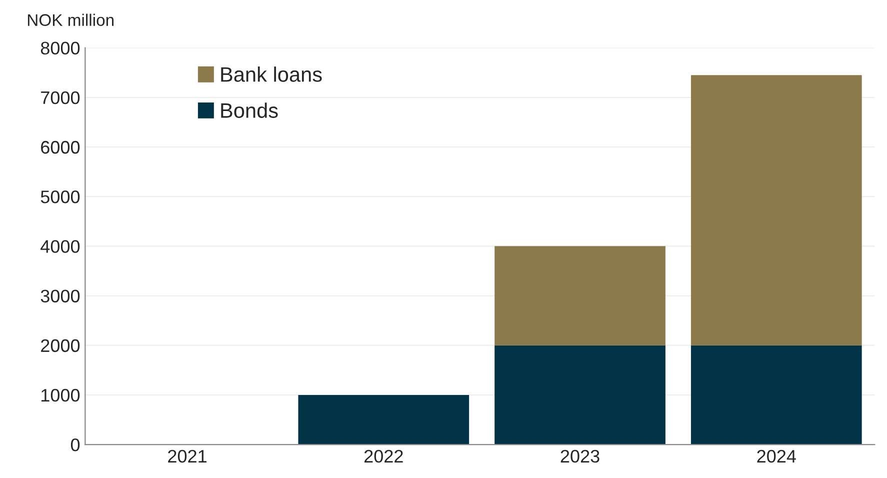  Describe the element at coordinates (60, 48) in the screenshot. I see `y-tick-label: 8000` at that location.